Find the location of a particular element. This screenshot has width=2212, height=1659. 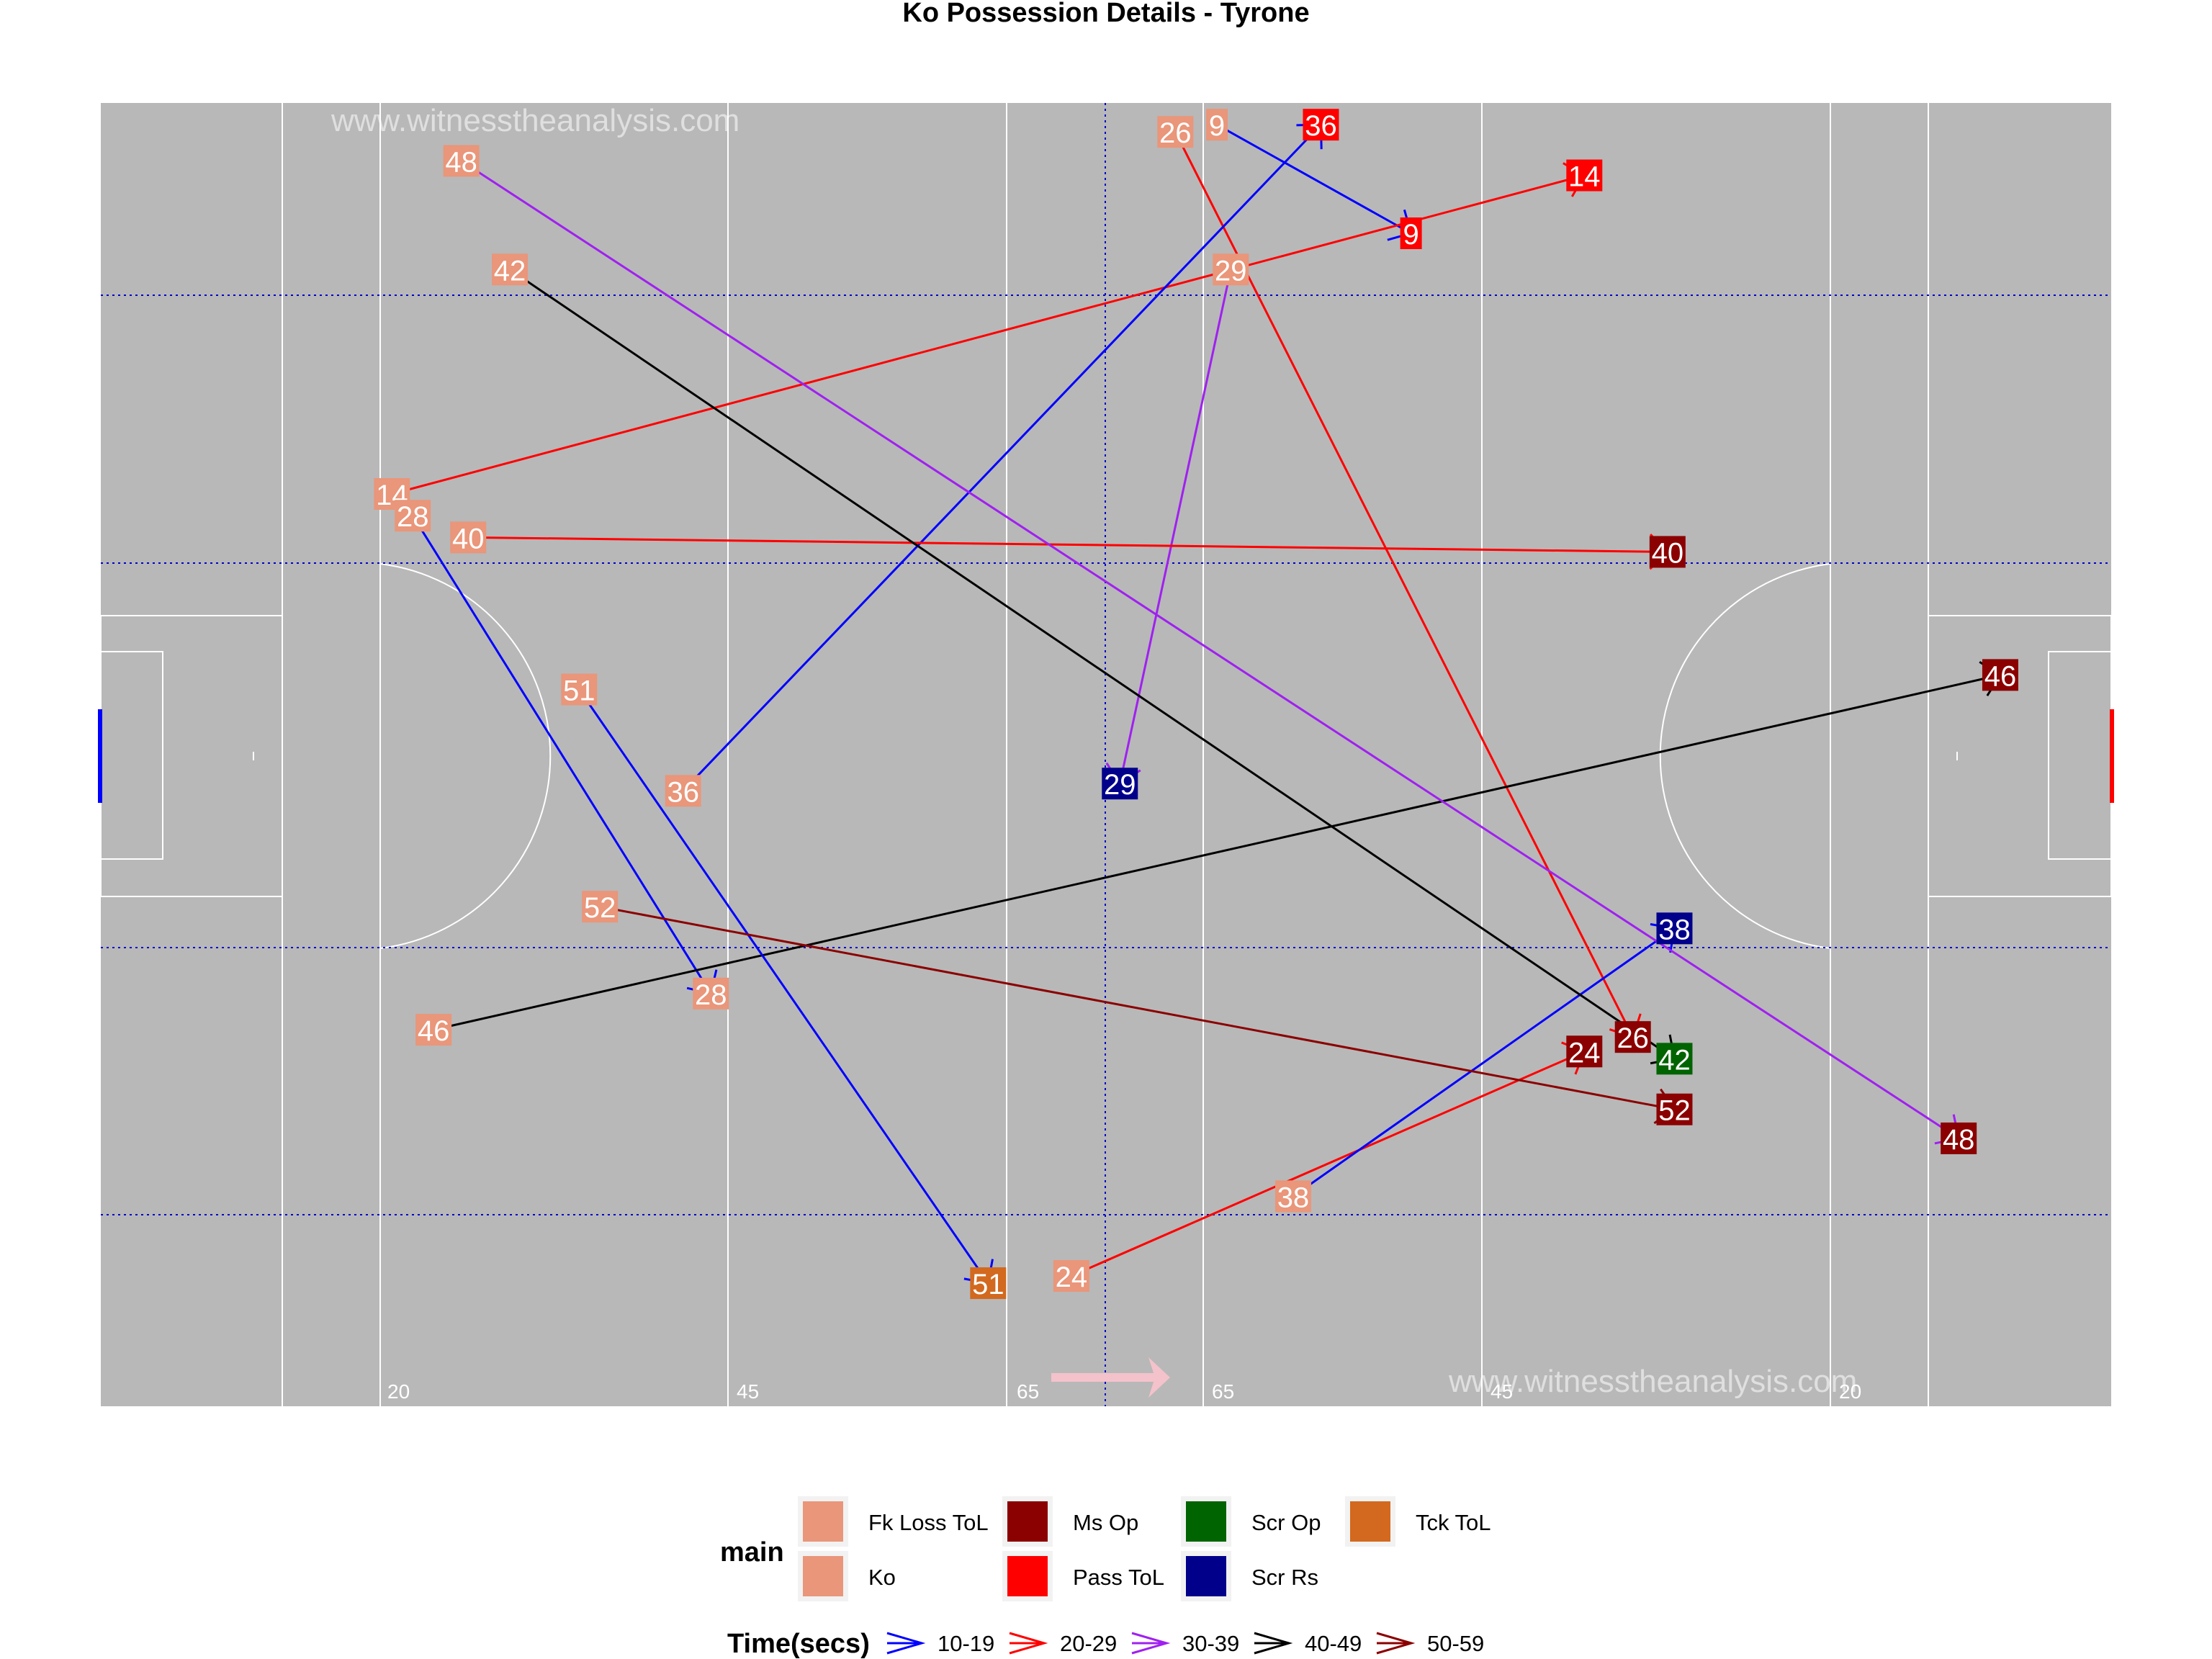

direction-arrow is located at coordinates (1110, 1378).